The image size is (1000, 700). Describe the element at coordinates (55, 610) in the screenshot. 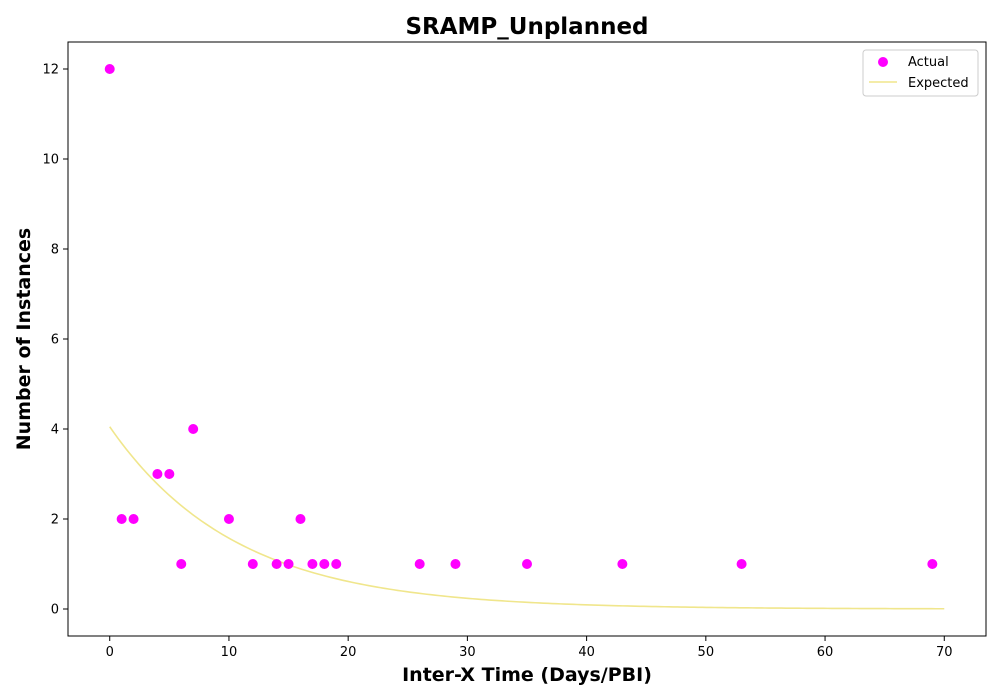

I see `y-tick-label: 0` at that location.